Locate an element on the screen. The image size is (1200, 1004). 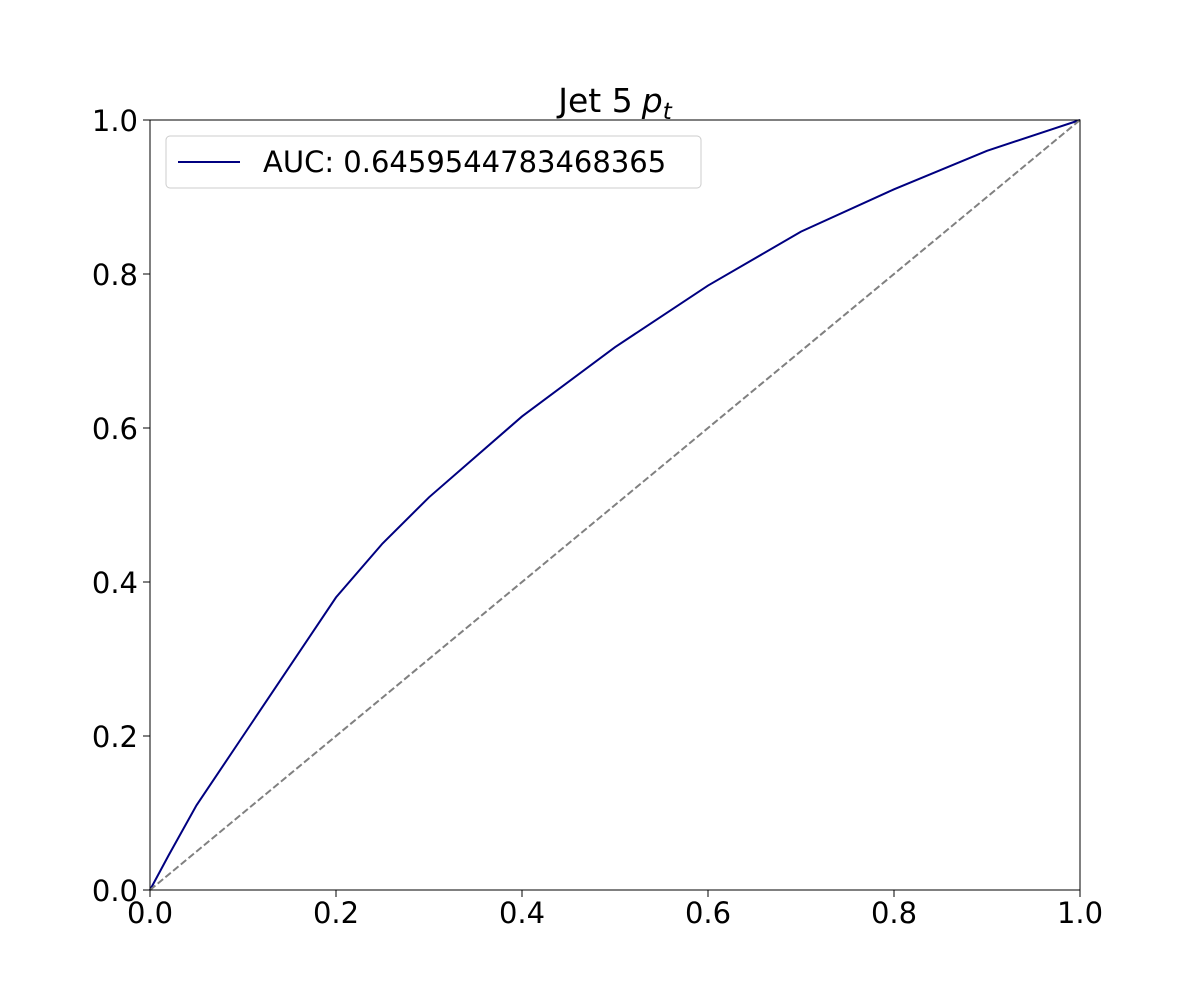
title-symbol: p is located at coordinates (652, 100).